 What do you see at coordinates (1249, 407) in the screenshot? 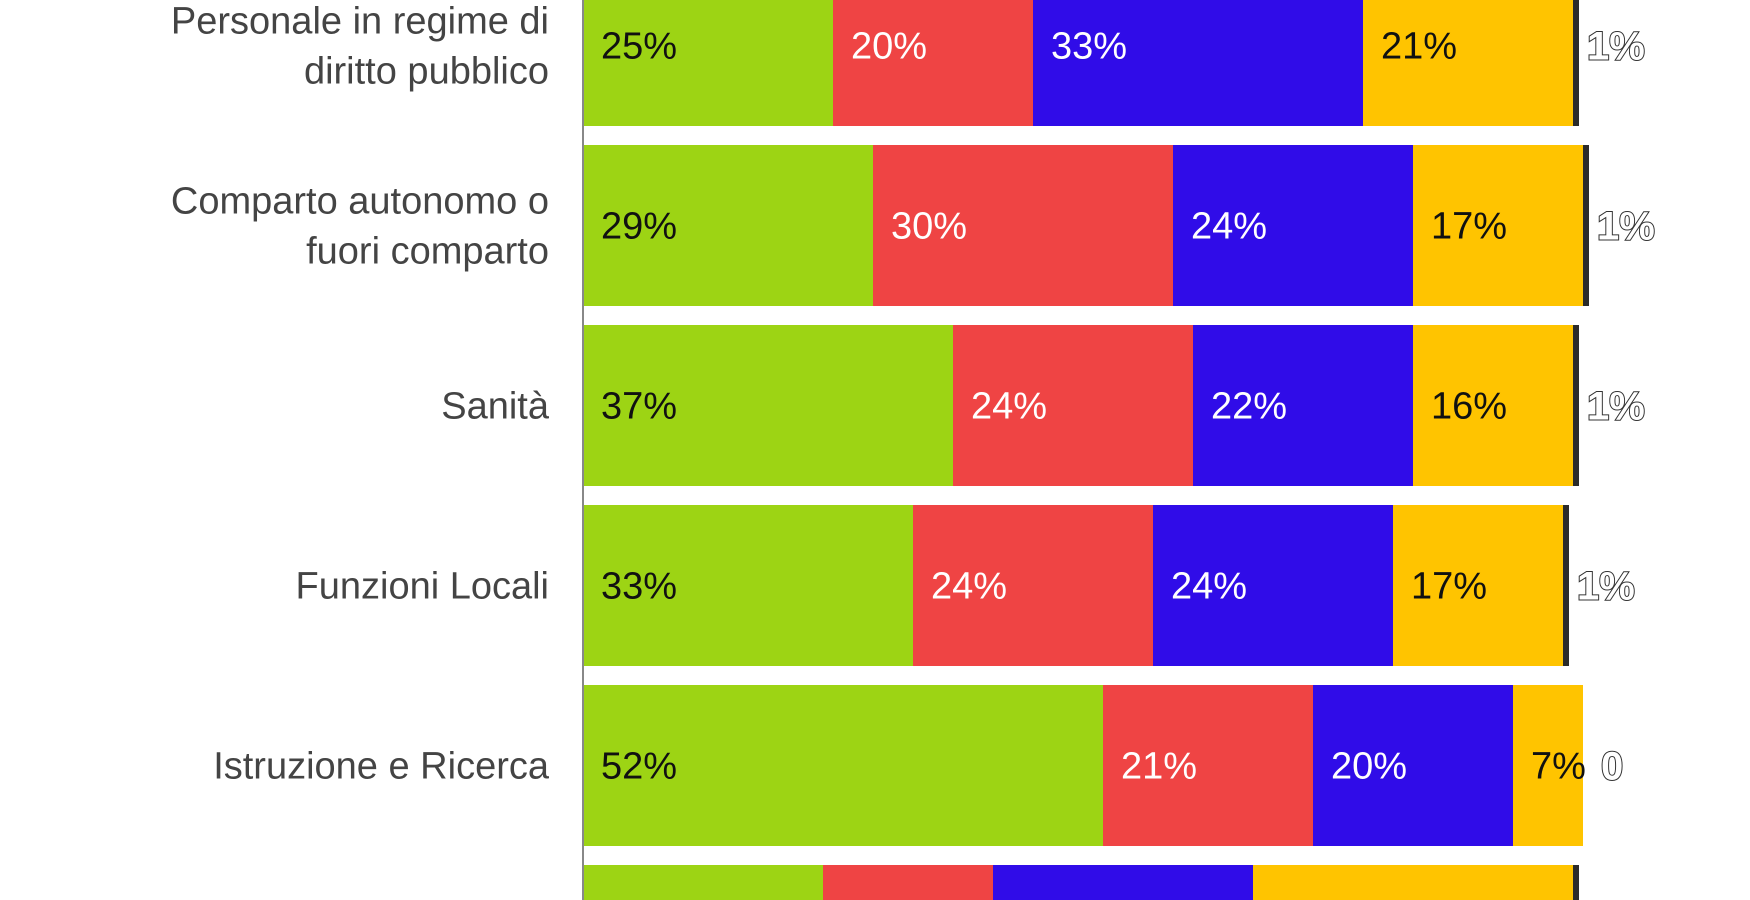
I see `segment-value-label: 22%` at bounding box center [1249, 407].